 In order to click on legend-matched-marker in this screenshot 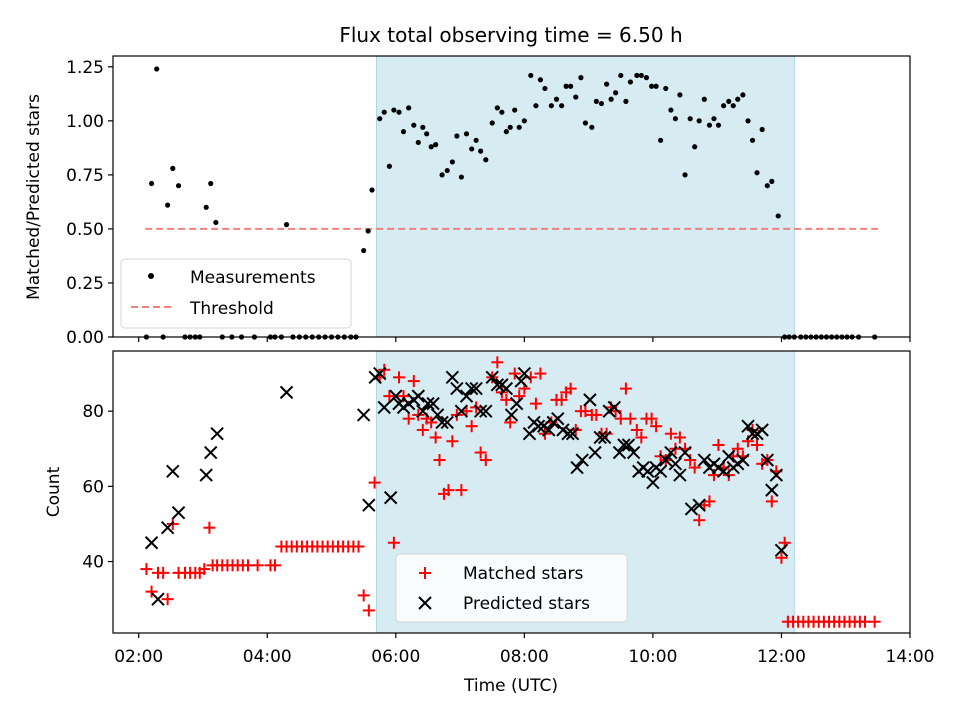, I will do `click(425, 573)`.